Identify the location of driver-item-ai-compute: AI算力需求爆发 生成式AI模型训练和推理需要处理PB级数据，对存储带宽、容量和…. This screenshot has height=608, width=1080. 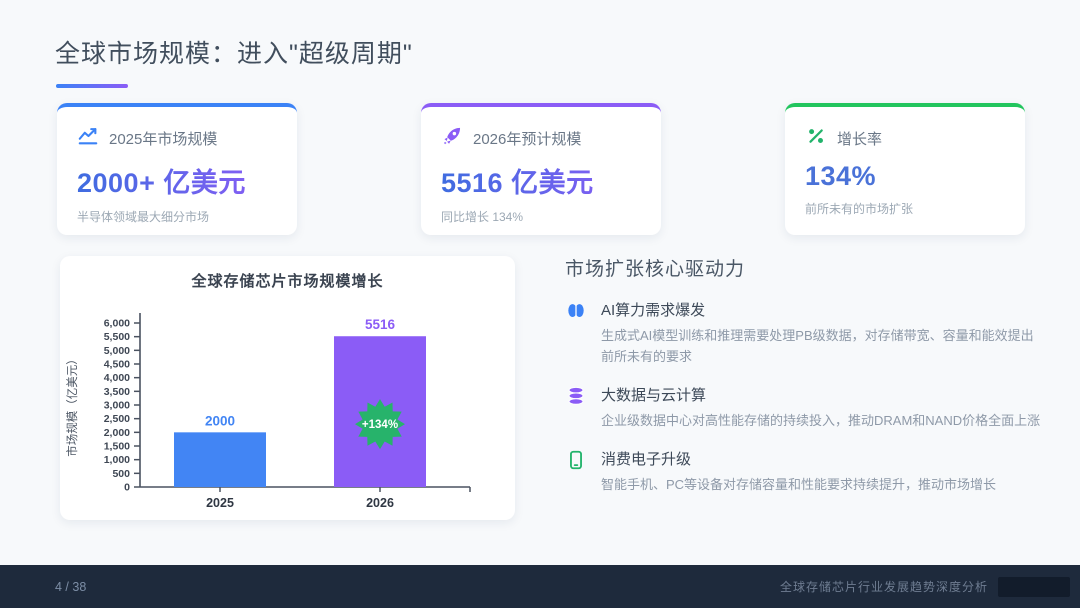
(804, 333).